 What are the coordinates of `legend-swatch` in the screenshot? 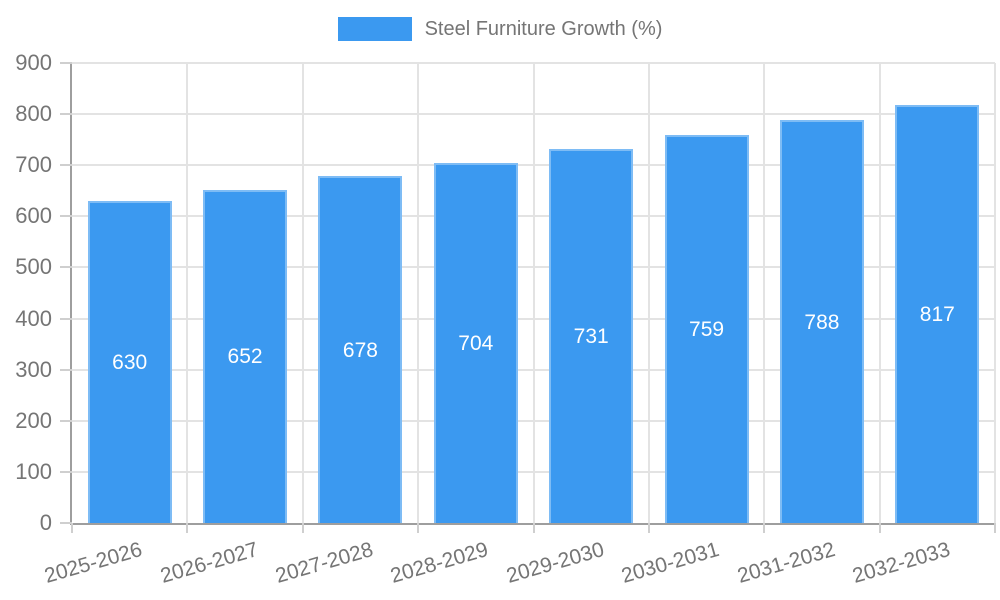 It's located at (374, 29).